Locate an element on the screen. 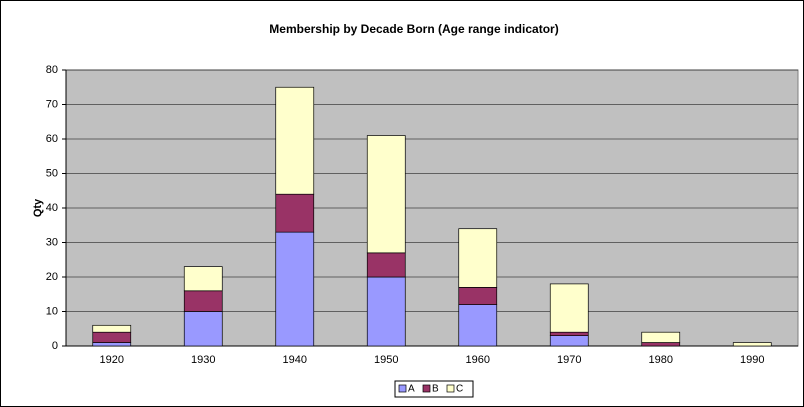  legend-label: C is located at coordinates (459, 389).